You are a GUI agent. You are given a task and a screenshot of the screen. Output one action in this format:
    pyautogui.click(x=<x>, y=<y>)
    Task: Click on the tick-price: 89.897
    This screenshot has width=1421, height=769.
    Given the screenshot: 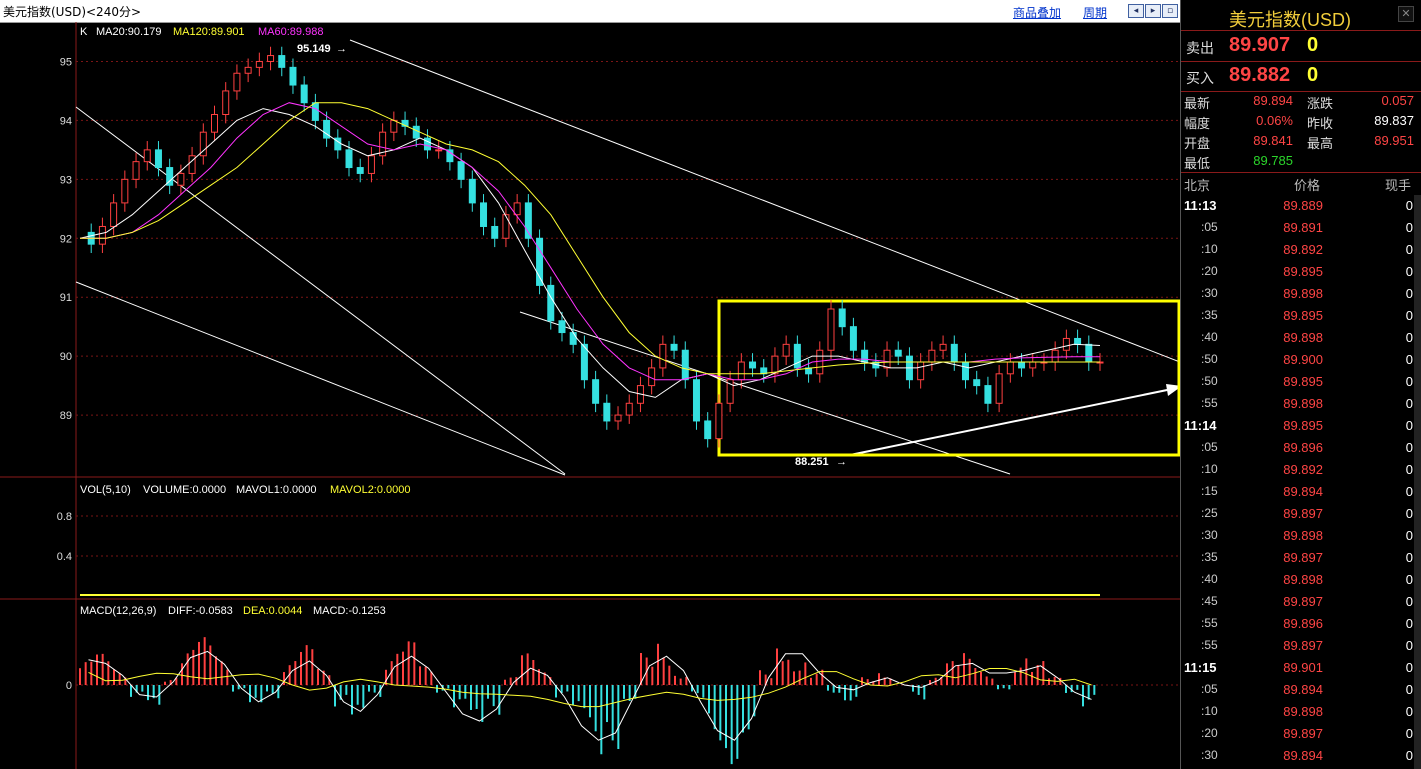 What is the action you would take?
    pyautogui.click(x=1303, y=513)
    